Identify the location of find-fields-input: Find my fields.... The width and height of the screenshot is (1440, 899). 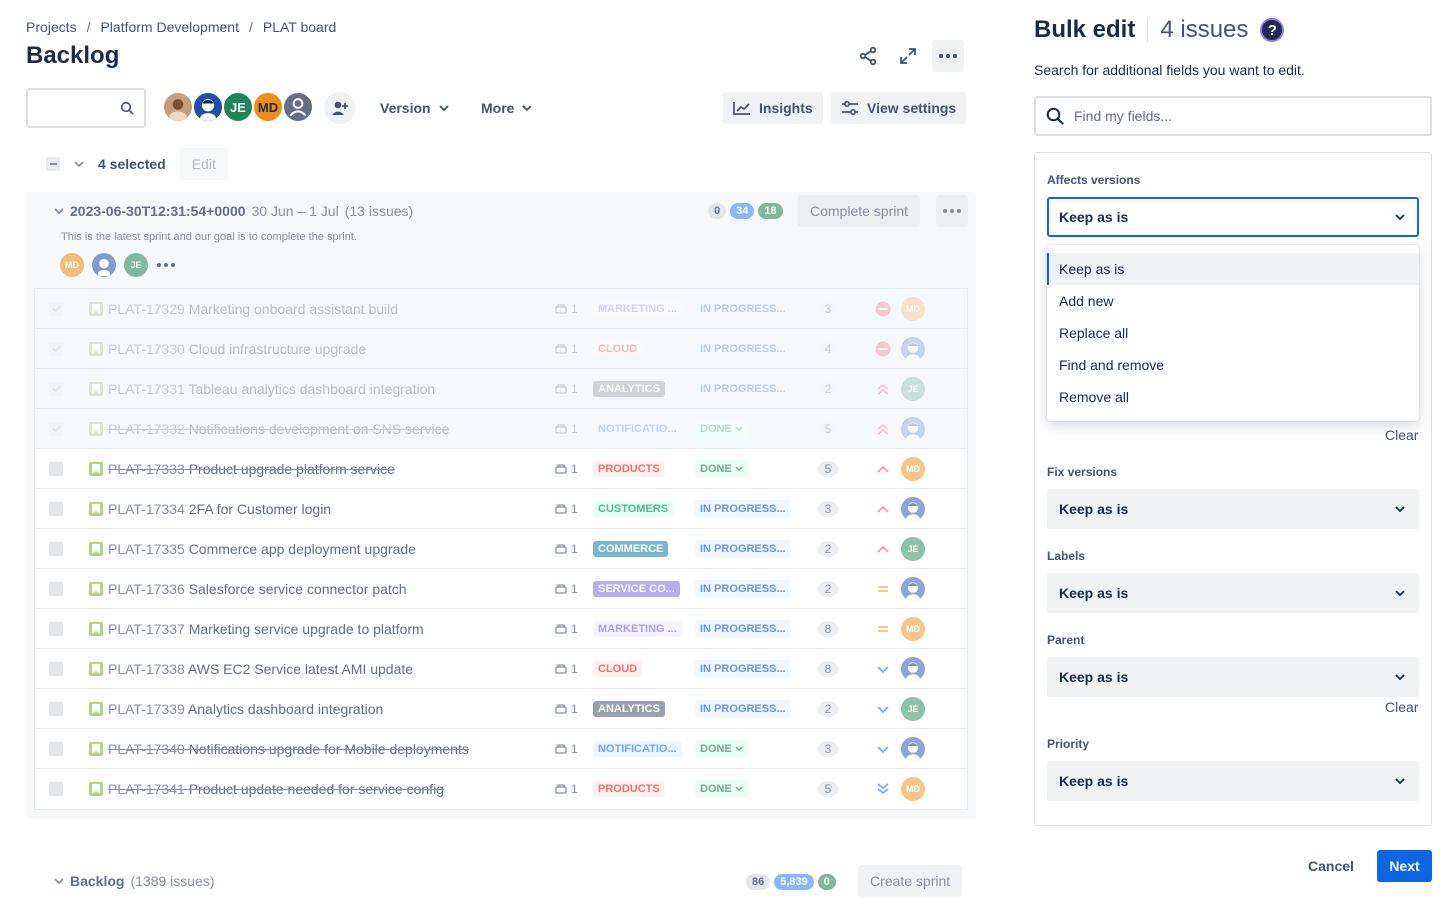
(1233, 116).